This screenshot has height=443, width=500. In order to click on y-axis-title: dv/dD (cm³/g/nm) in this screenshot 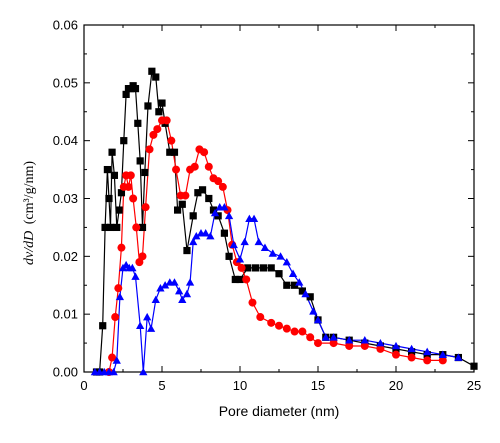, I will do `click(29, 213)`.